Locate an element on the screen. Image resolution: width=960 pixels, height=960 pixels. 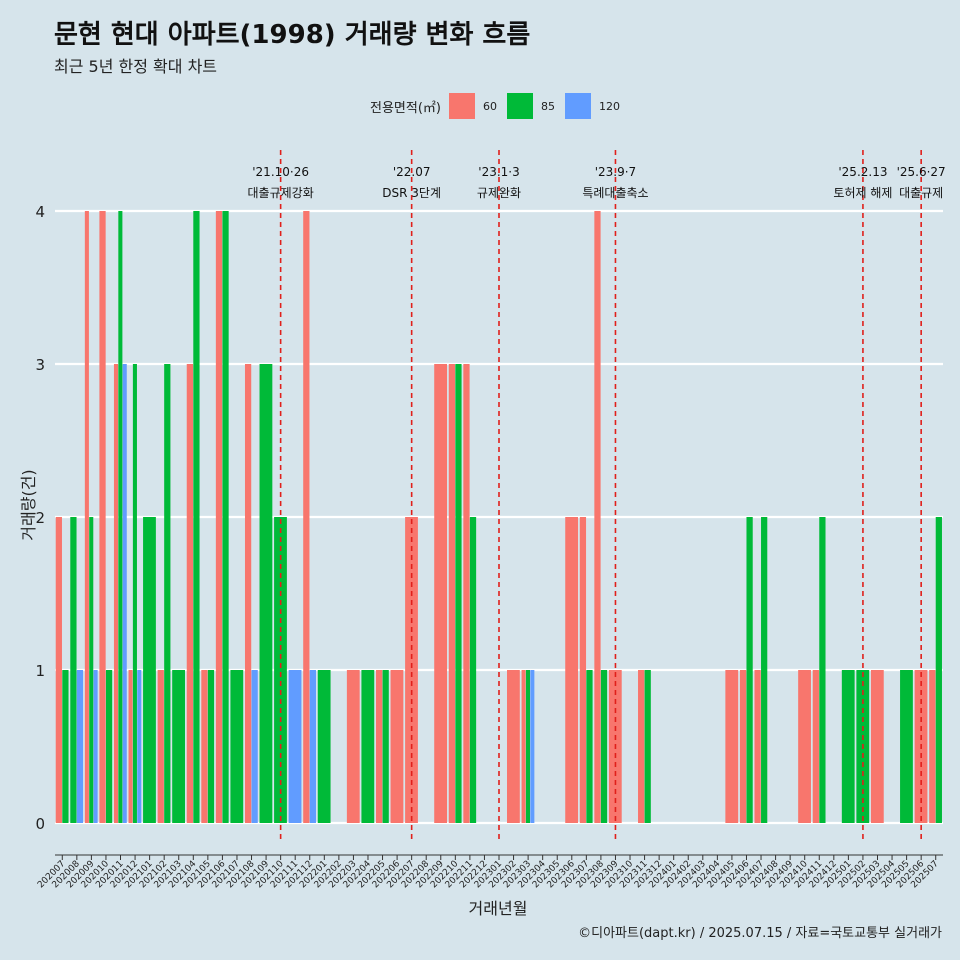
y-tick-label: 0 is located at coordinates (40, 824).